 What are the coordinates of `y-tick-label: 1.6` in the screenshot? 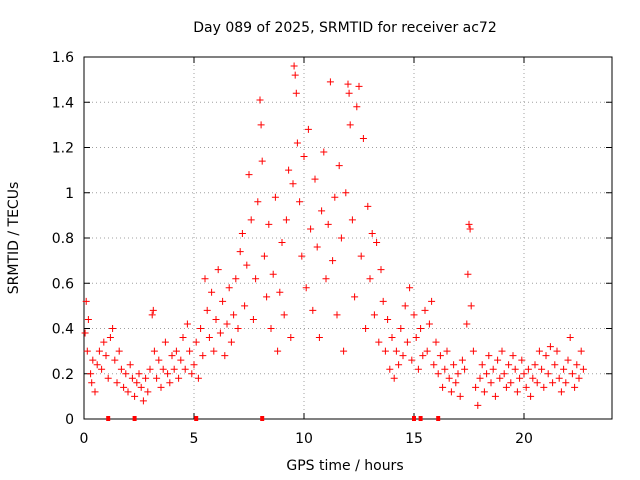 It's located at (63, 58).